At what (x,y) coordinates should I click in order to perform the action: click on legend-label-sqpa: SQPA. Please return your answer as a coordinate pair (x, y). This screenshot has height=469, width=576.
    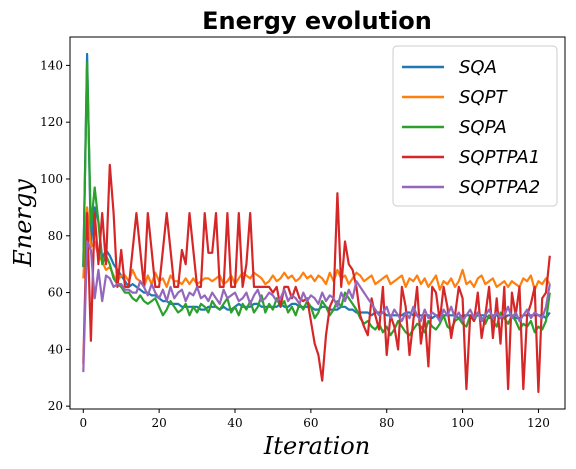
    Looking at the image, I should click on (483, 127).